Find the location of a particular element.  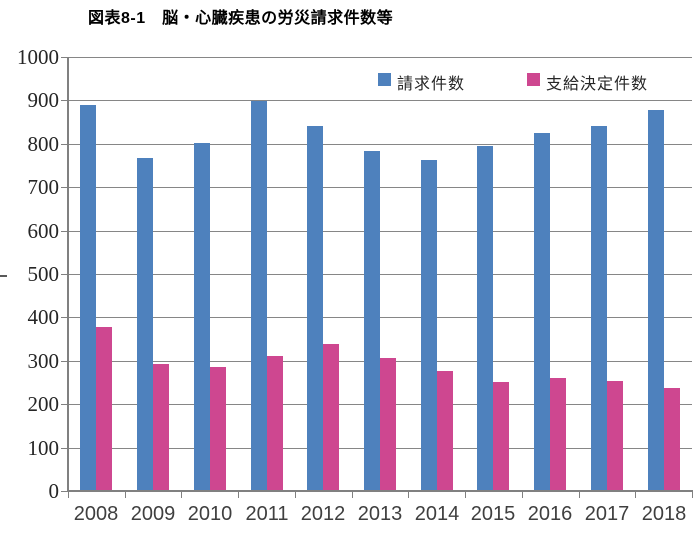

bar-claims-2015 is located at coordinates (485, 318).